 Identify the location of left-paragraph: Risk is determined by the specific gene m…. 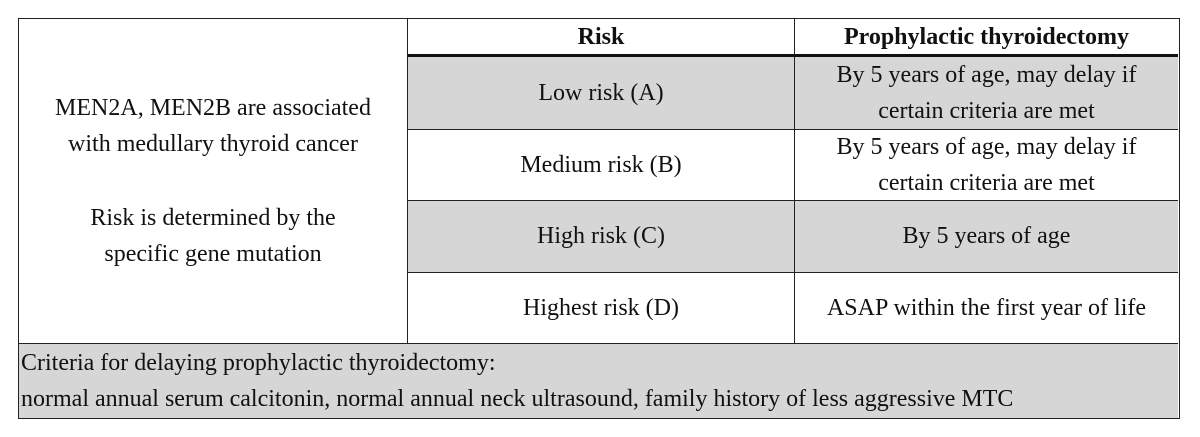
(212, 236).